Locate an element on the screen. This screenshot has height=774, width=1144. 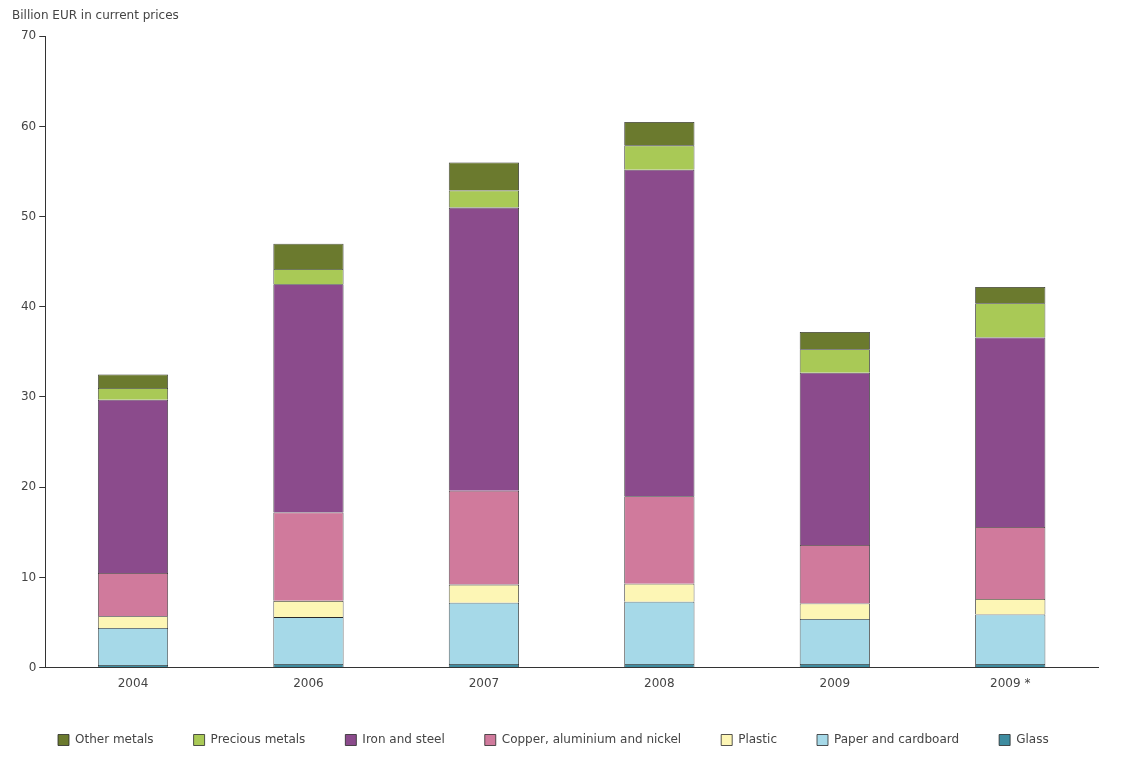
y-axis-title: Billion EUR in current prices is located at coordinates (95, 16).